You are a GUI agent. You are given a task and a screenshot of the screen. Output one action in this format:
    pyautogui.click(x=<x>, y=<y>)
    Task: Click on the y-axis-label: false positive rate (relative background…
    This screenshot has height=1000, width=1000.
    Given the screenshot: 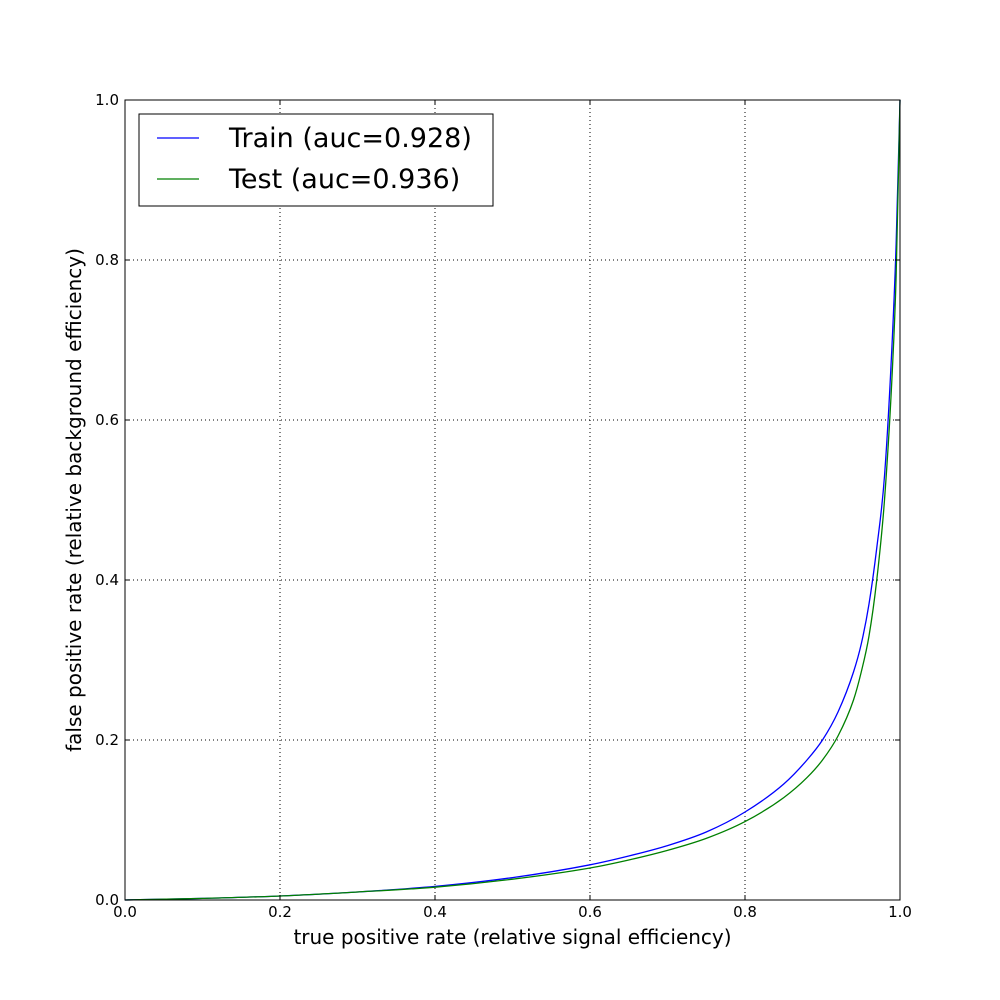 What is the action you would take?
    pyautogui.click(x=74, y=500)
    